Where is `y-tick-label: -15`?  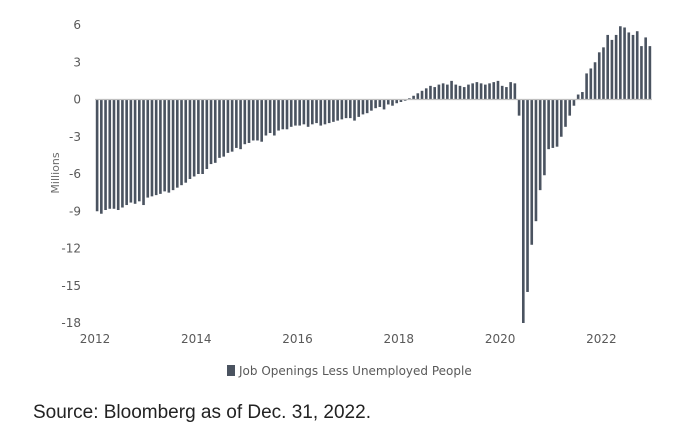
y-tick-label: -15 is located at coordinates (71, 286).